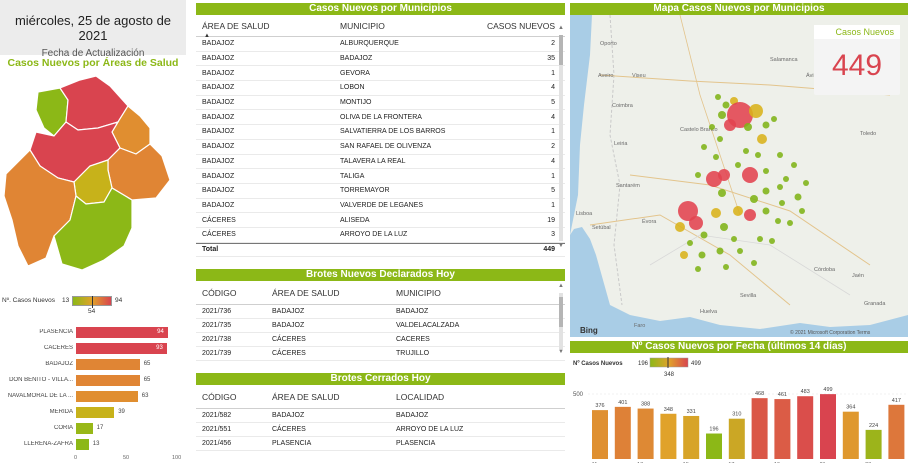  I want to click on table-row: BADAJOZ GEVORA 1, so click(380, 74).